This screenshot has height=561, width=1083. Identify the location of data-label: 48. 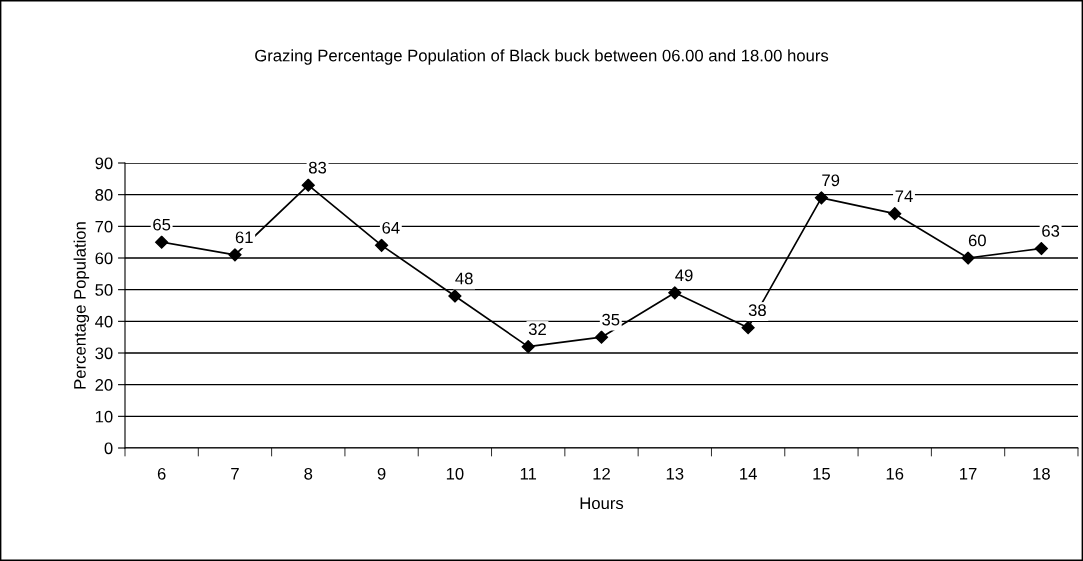
(464, 278).